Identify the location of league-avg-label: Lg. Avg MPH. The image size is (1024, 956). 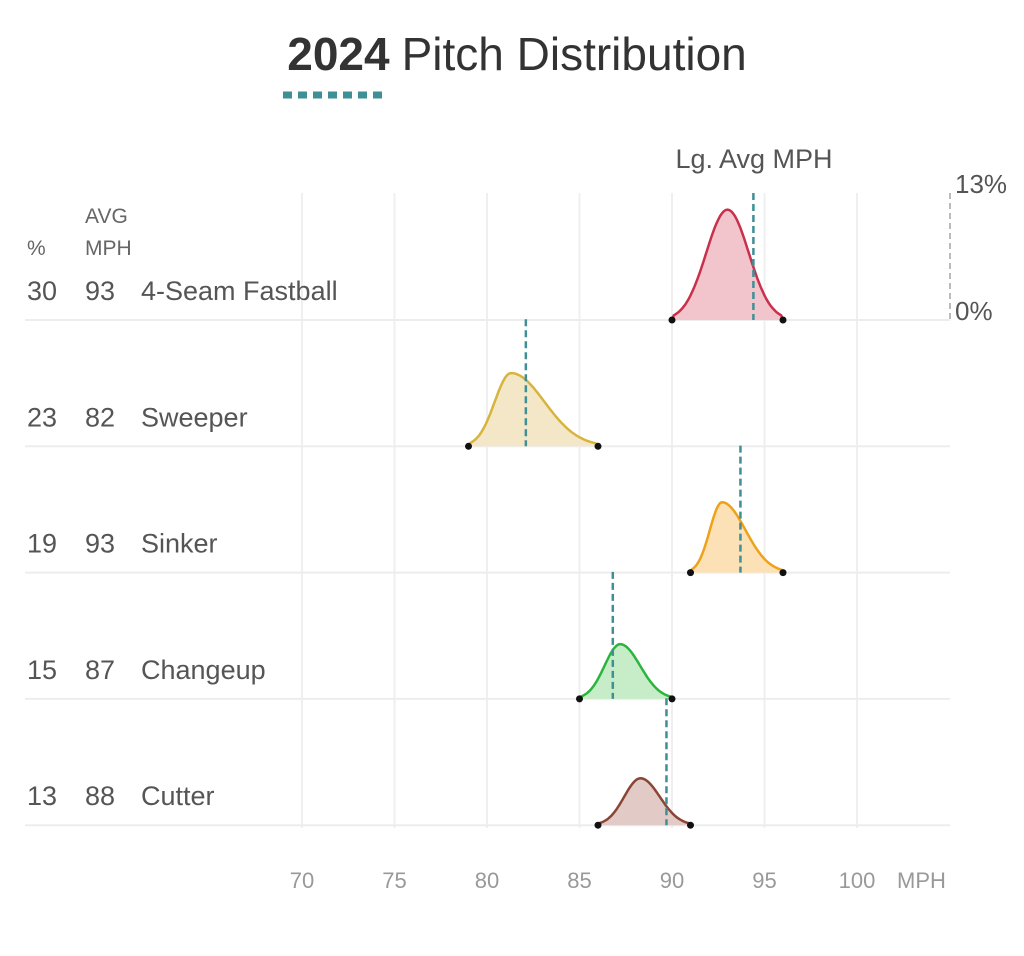
(753, 159).